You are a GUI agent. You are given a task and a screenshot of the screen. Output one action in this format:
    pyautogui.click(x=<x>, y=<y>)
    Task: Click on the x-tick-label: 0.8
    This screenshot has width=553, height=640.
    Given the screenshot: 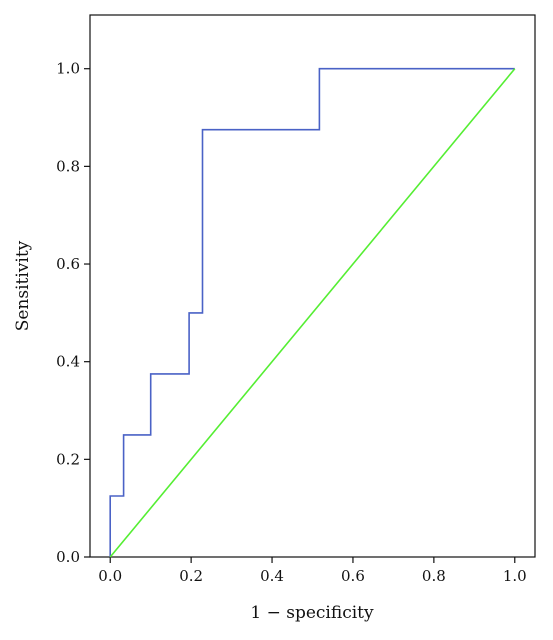 What is the action you would take?
    pyautogui.click(x=434, y=576)
    